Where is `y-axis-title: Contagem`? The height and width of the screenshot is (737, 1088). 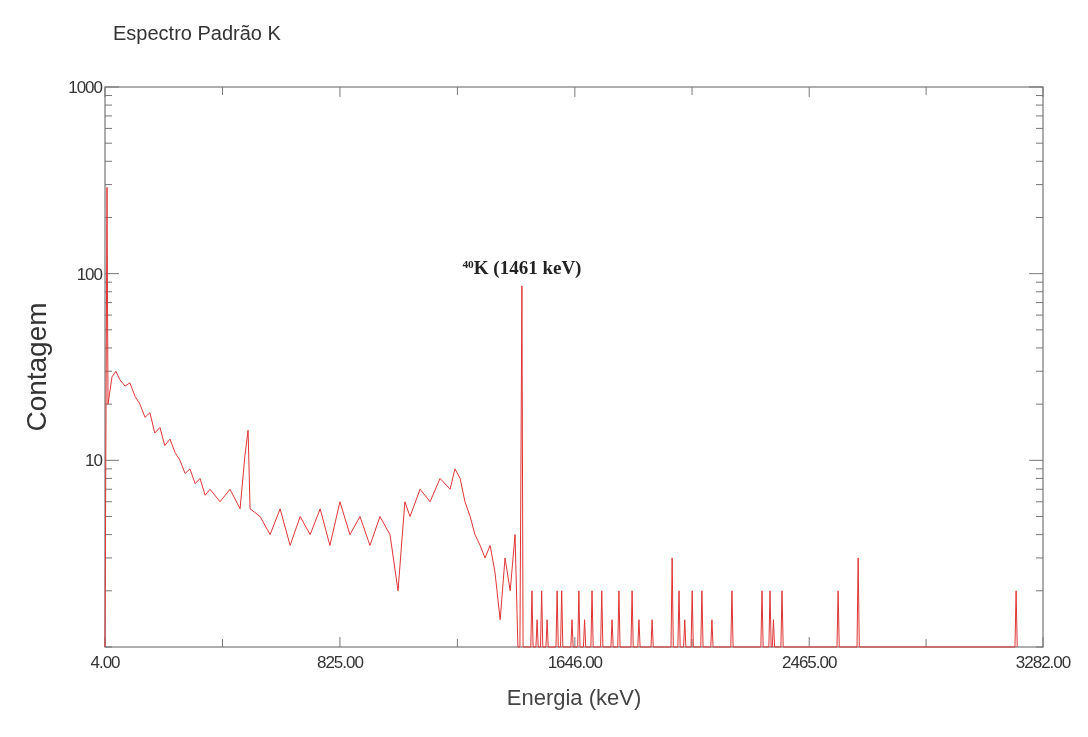 y-axis-title: Contagem is located at coordinates (36, 367).